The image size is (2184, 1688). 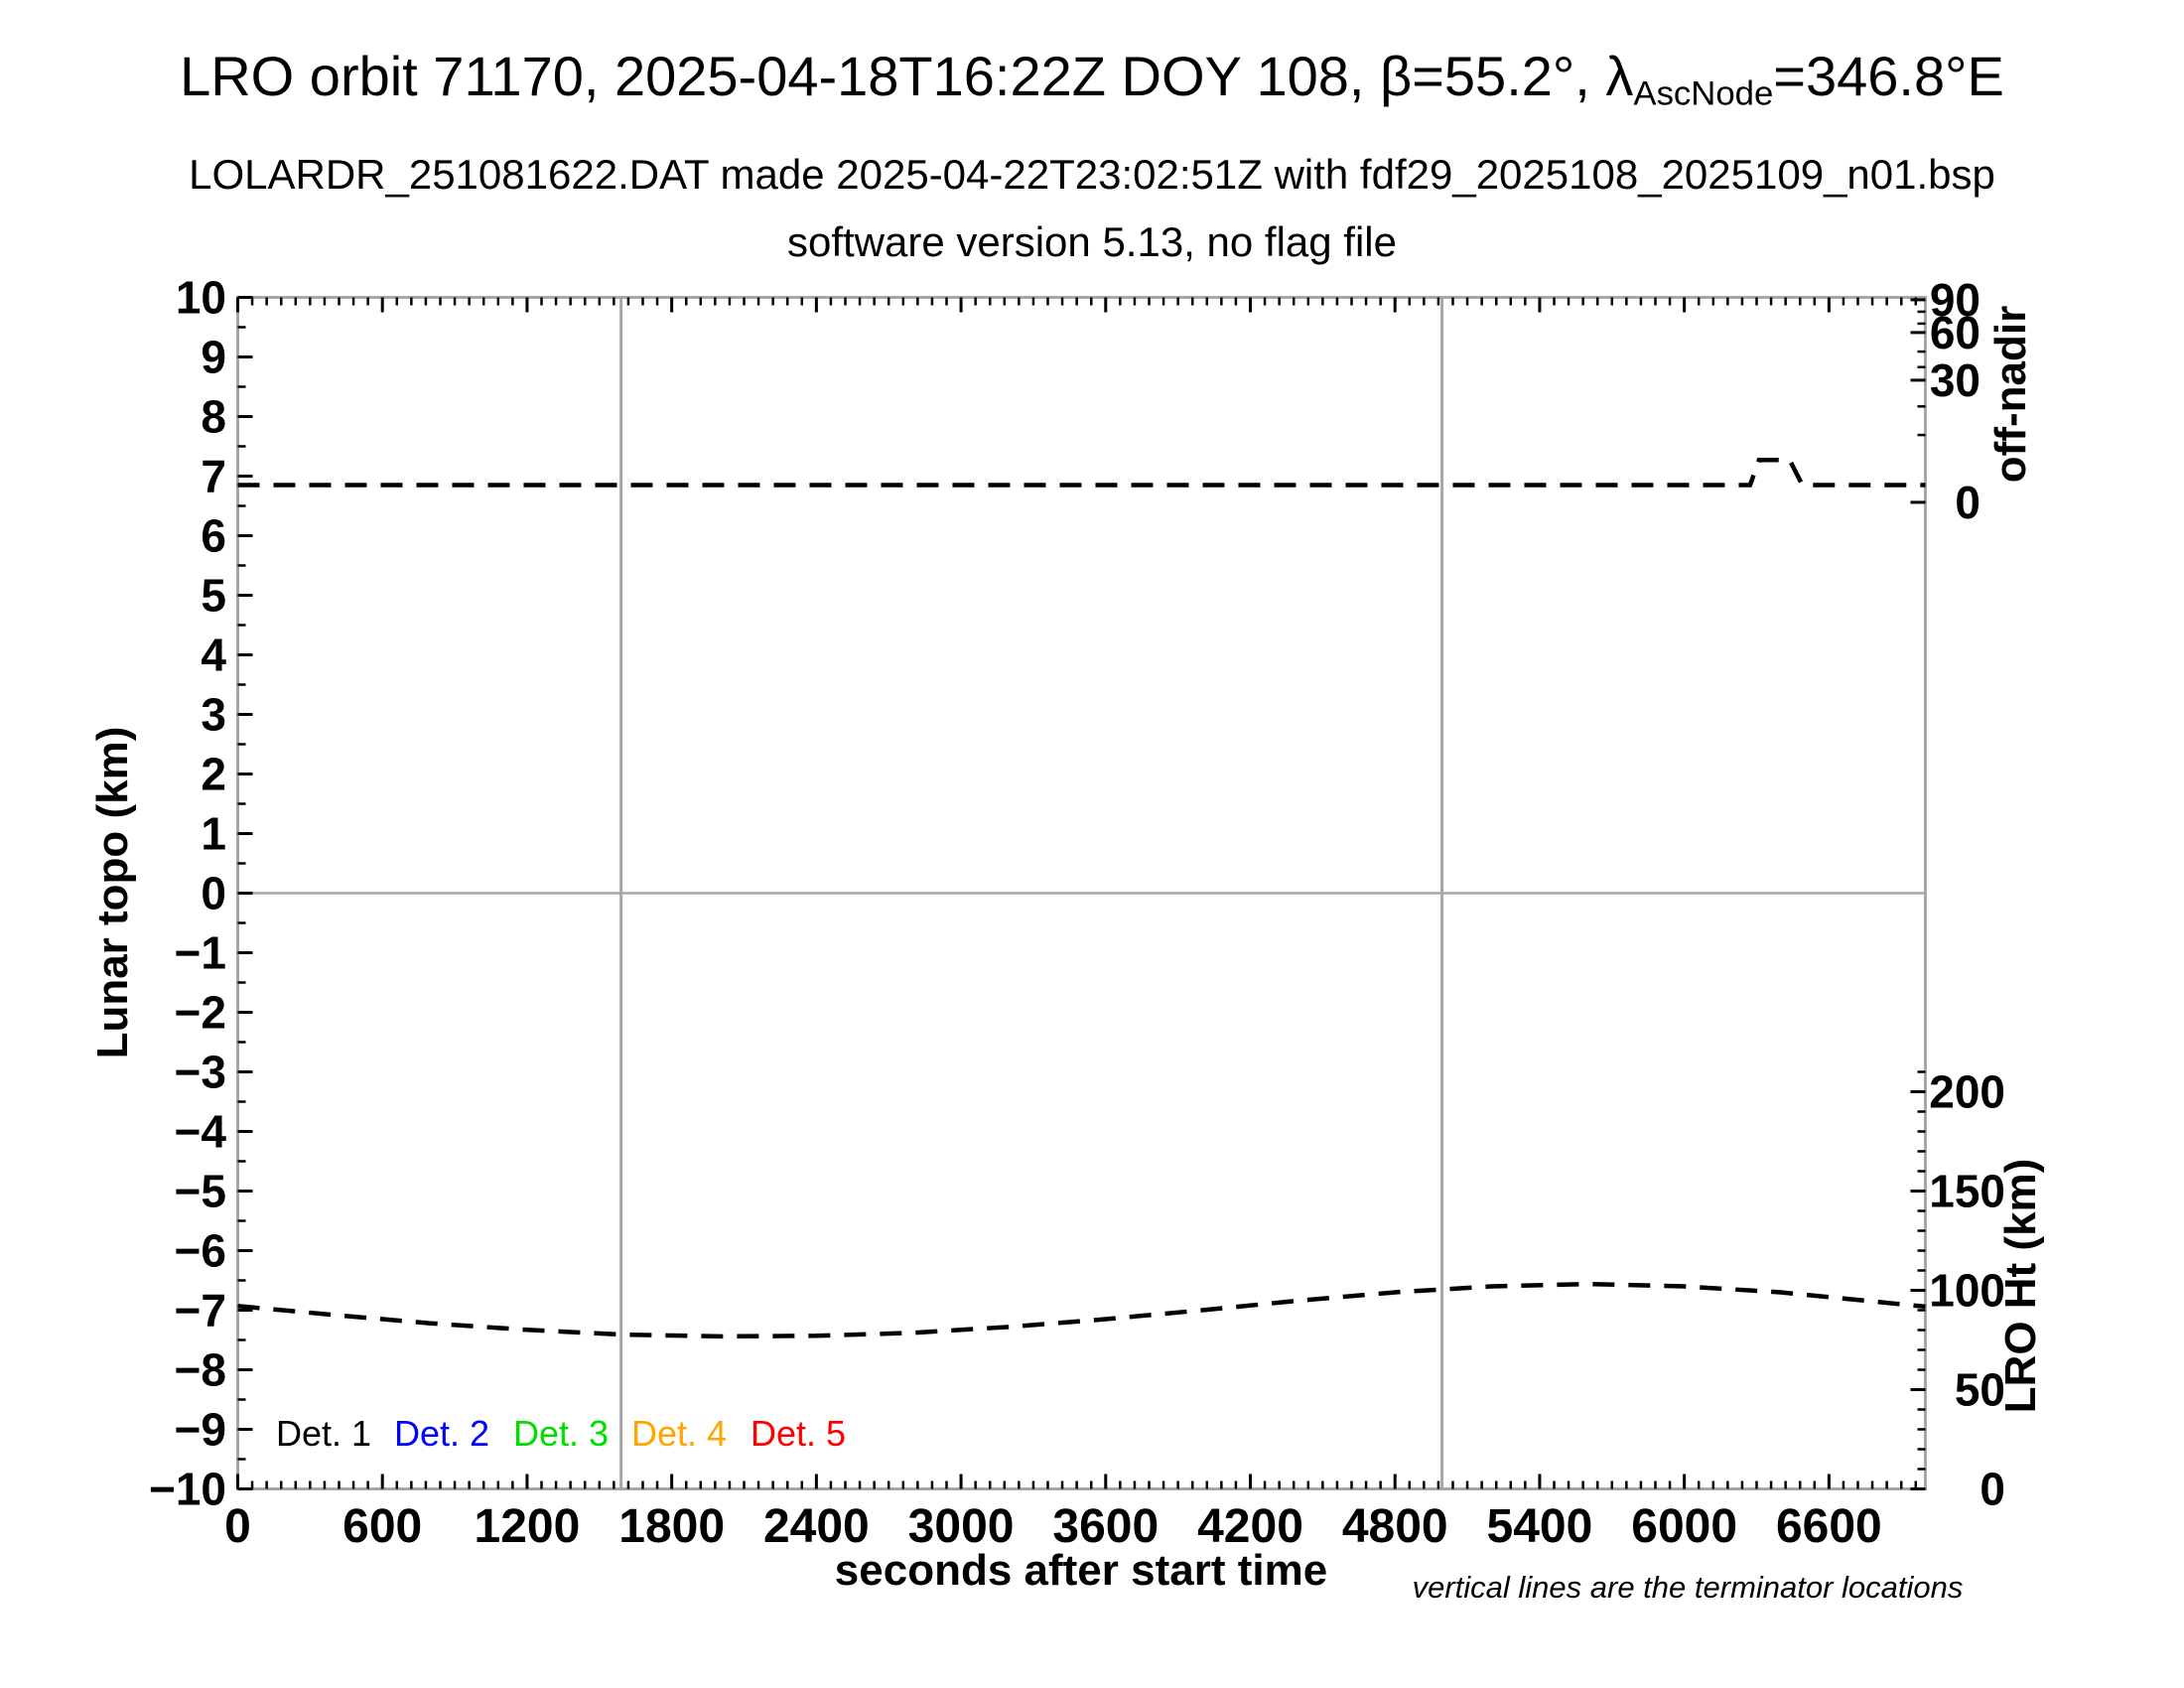 I want to click on y-tick-label-left: −8, so click(x=200, y=1370).